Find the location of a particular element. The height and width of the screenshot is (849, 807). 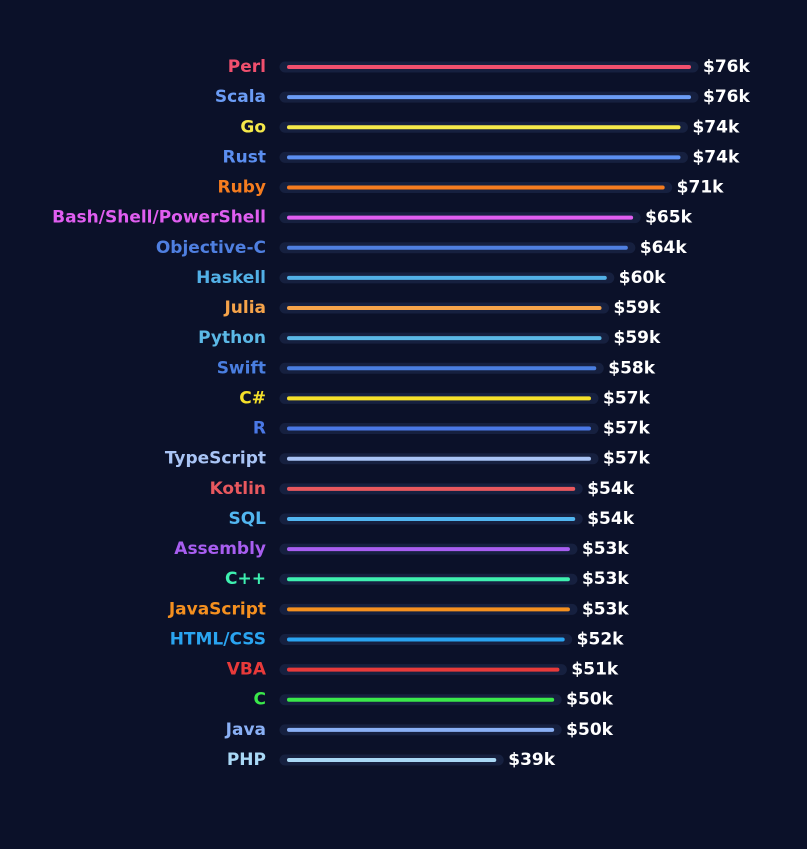

bar-row: HTML/CSS $52k is located at coordinates (397, 639).